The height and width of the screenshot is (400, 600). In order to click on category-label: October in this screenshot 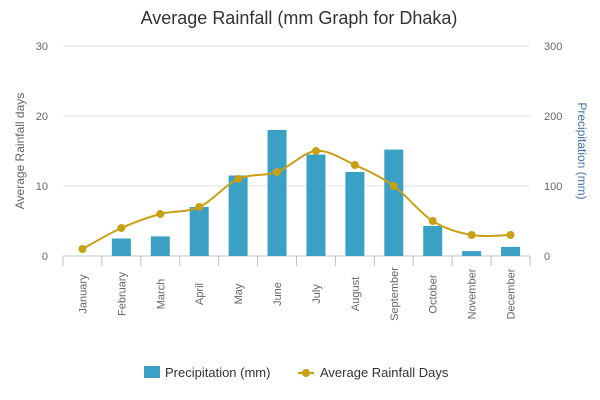, I will do `click(434, 293)`.